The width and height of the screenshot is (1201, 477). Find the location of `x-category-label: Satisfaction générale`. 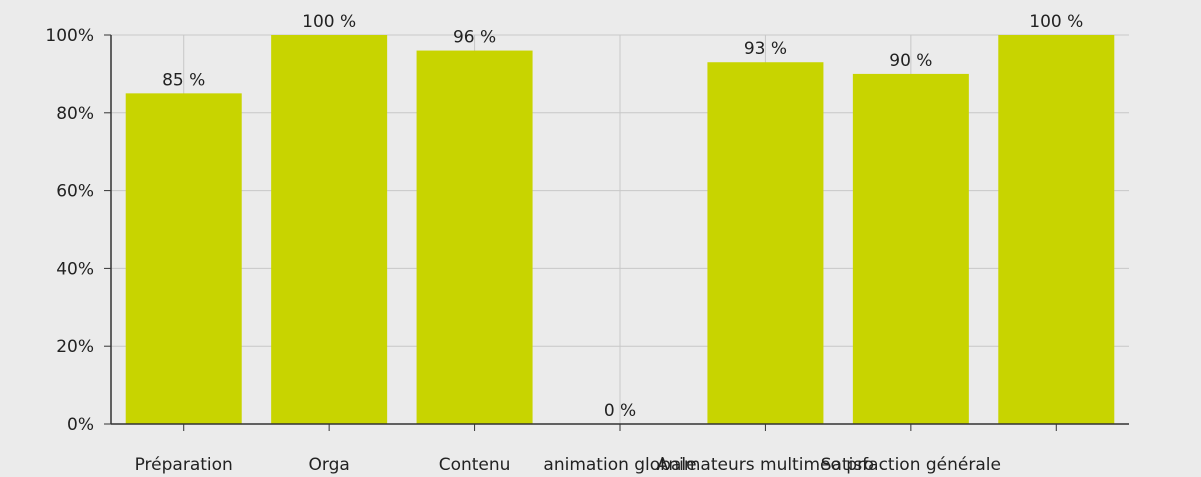

x-category-label: Satisfaction générale is located at coordinates (911, 465).